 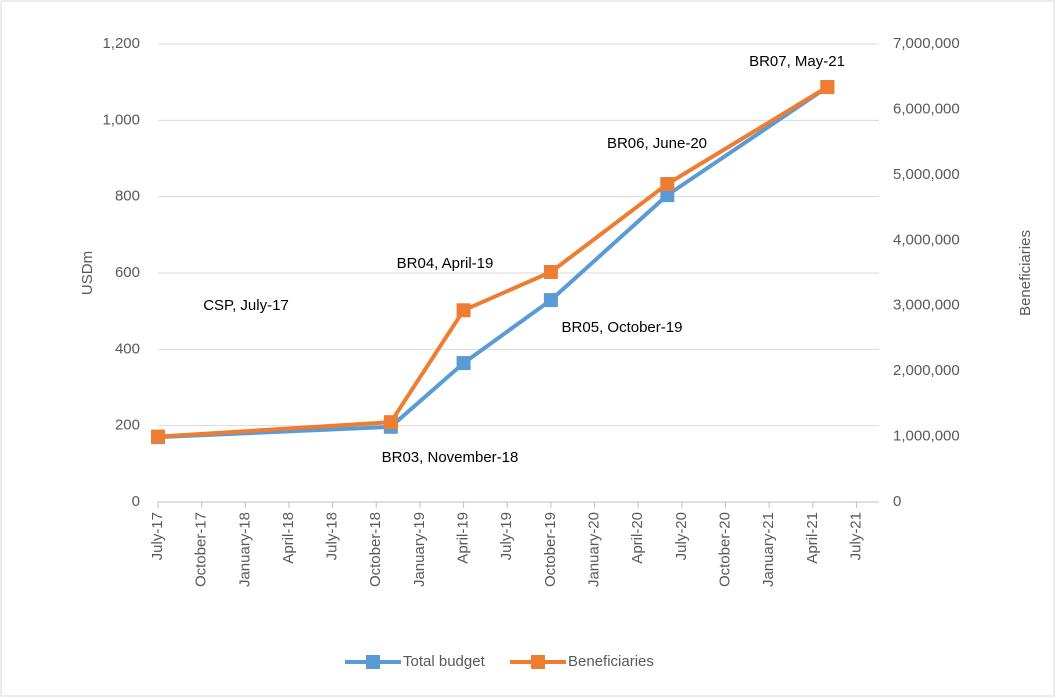 I want to click on x-tick-label: July-19, so click(x=506, y=536).